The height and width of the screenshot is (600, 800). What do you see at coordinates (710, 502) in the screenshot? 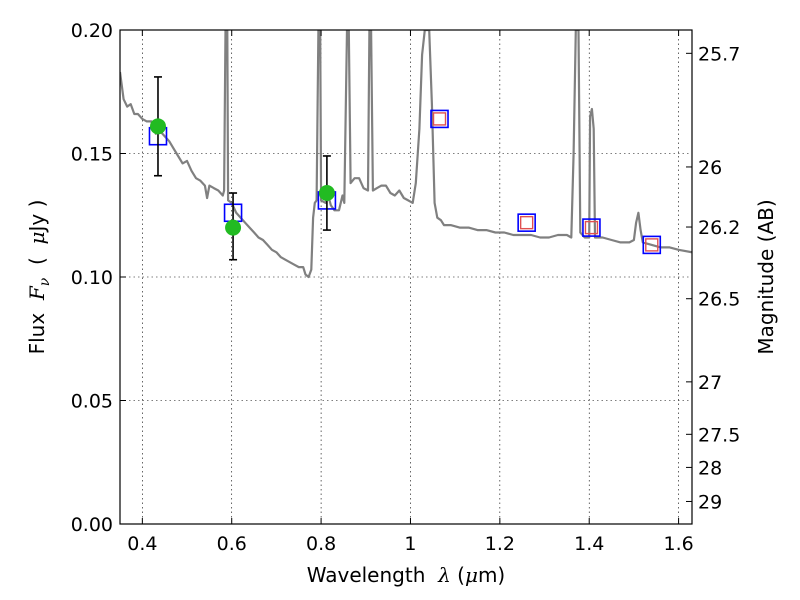
I see `y2-tick-label: 29` at bounding box center [710, 502].